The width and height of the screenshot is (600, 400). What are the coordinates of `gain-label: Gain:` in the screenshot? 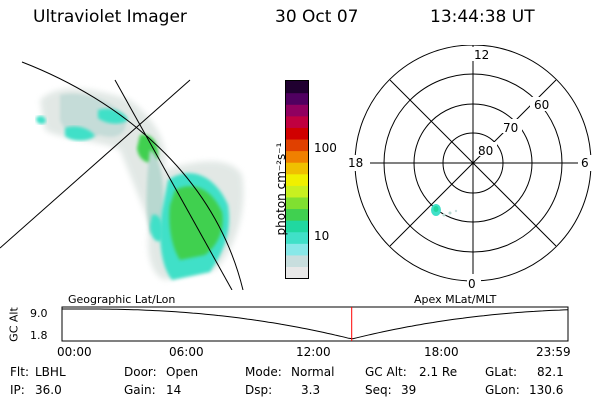 It's located at (140, 390).